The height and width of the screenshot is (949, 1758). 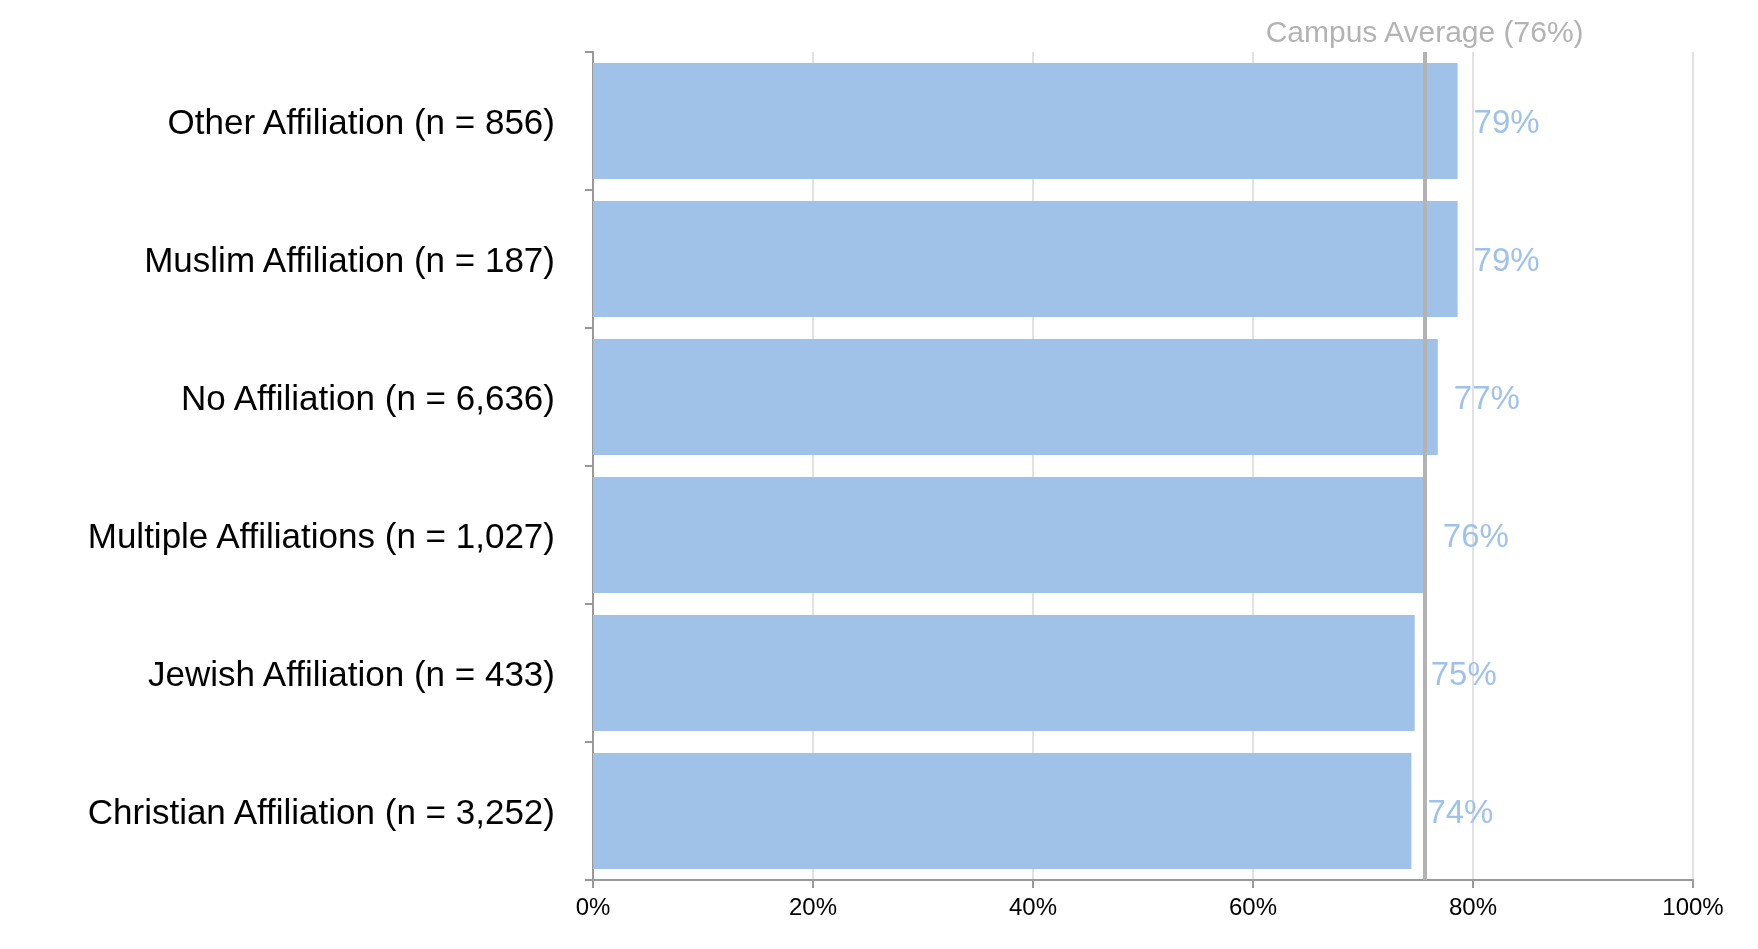 What do you see at coordinates (351, 673) in the screenshot?
I see `y-tick-label: Jewish Affiliation (n = 433)` at bounding box center [351, 673].